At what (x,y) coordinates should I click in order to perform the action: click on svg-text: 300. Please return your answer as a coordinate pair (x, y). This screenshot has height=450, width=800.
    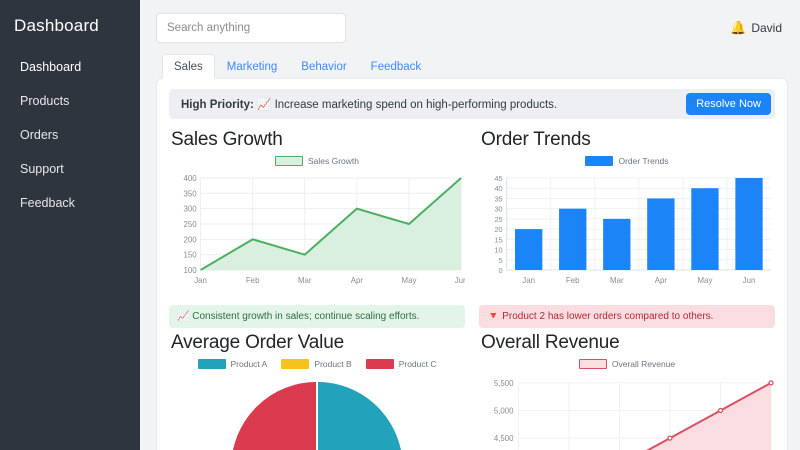
    Looking at the image, I should click on (190, 209).